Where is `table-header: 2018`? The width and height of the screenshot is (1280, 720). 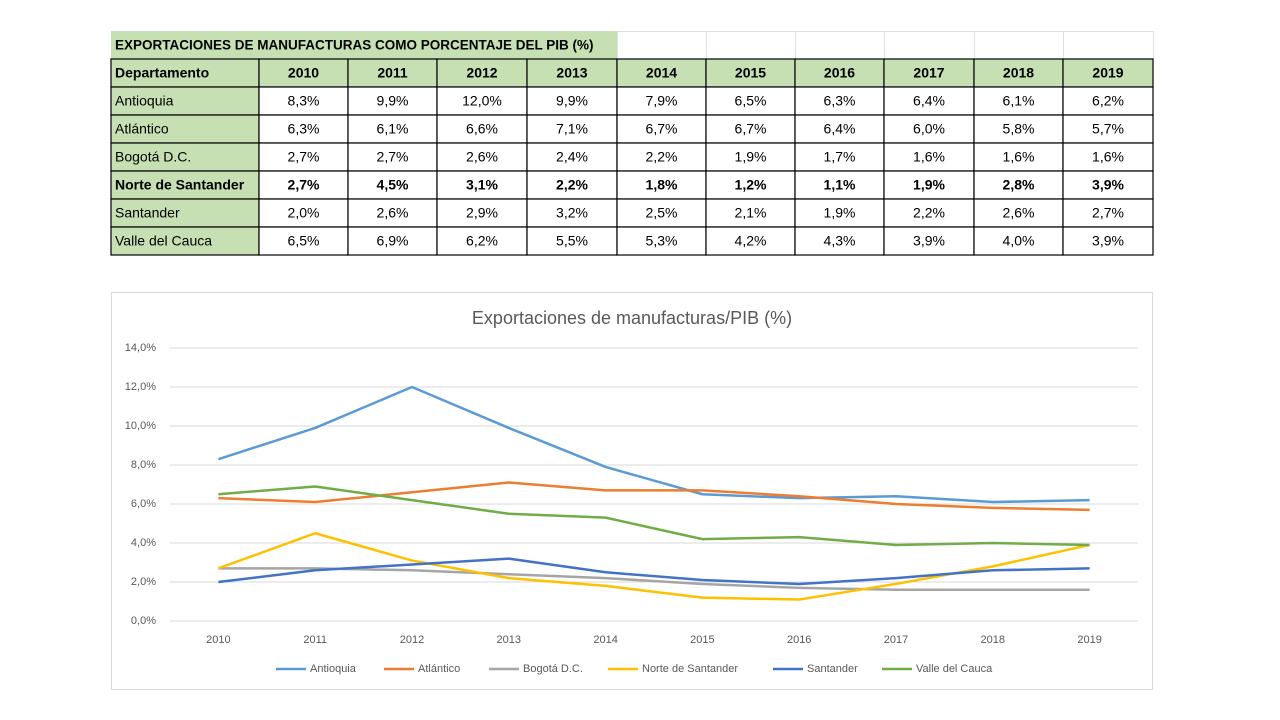 table-header: 2018 is located at coordinates (1018, 73).